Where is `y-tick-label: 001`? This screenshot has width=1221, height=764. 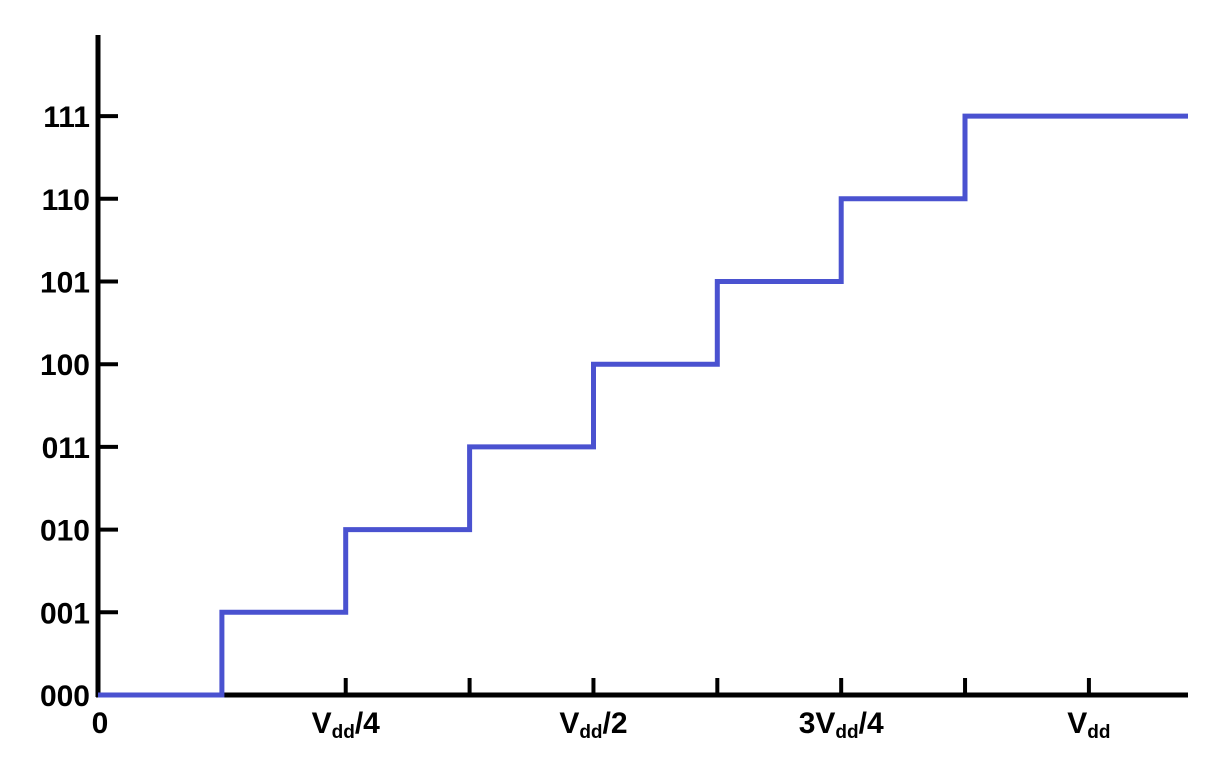 y-tick-label: 001 is located at coordinates (65, 613).